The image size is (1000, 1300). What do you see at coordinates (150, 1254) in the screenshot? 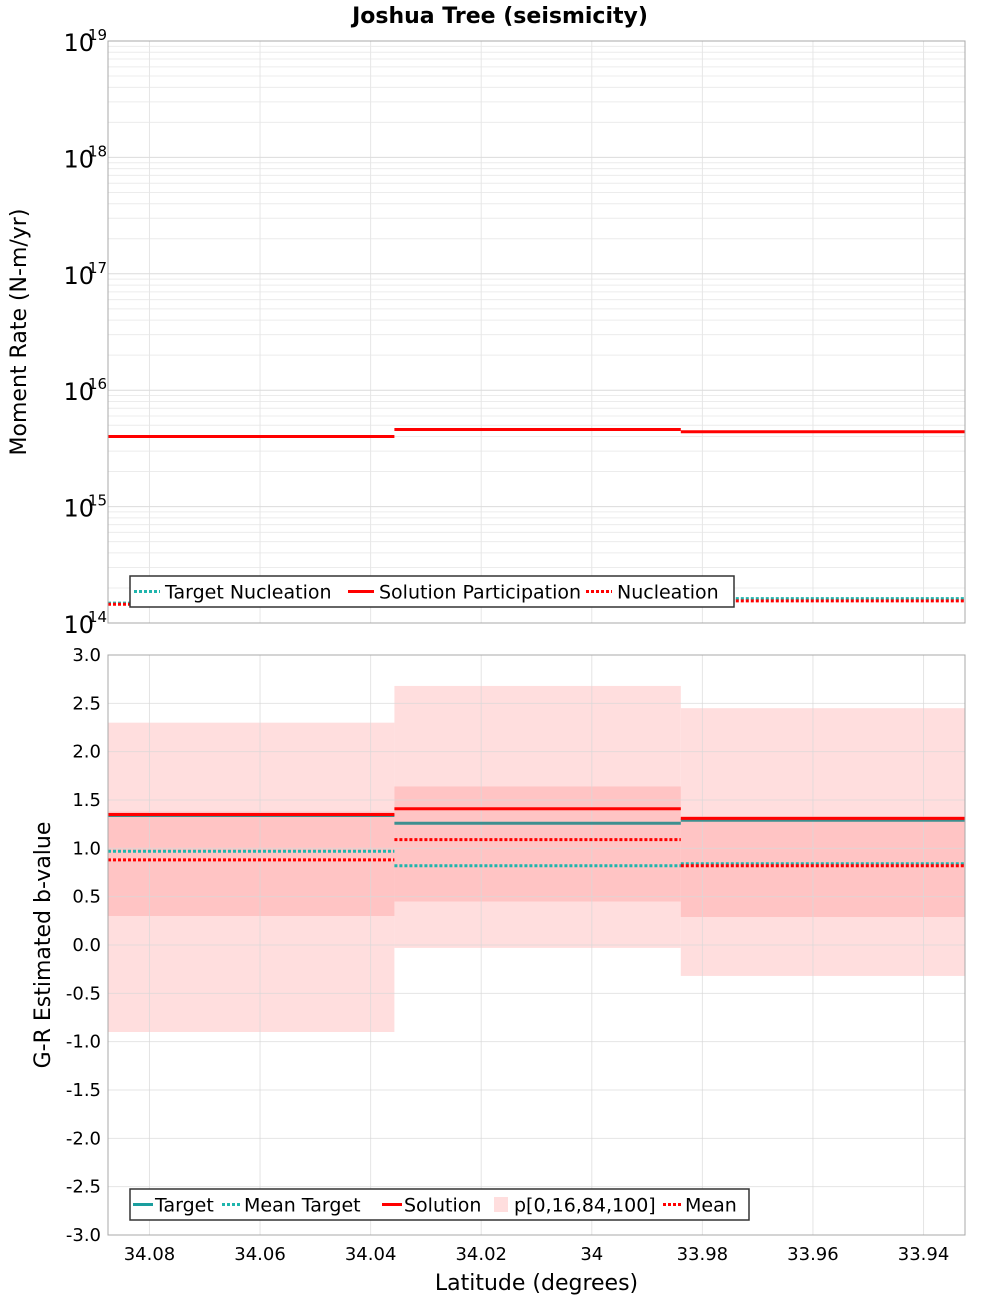
I see `x-tick-label: 34.08` at bounding box center [150, 1254].